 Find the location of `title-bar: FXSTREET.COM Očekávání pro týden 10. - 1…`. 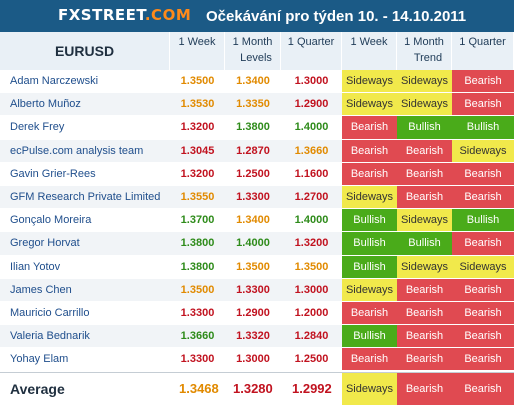

title-bar: FXSTREET.COM Očekávání pro týden 10. - 1… is located at coordinates (257, 16).